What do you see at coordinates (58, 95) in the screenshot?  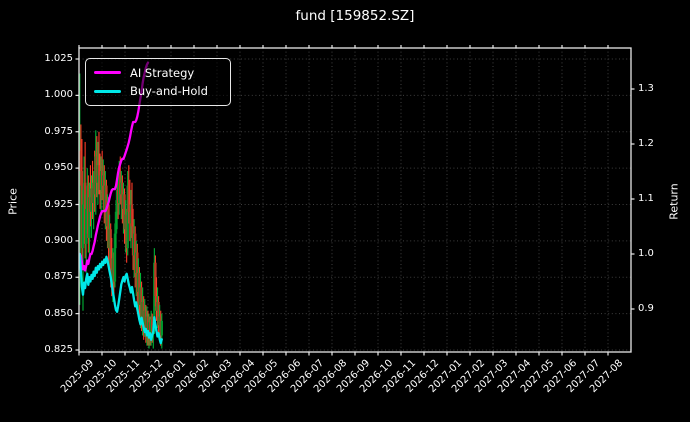 I see `price-tick-label: 1.000` at bounding box center [58, 95].